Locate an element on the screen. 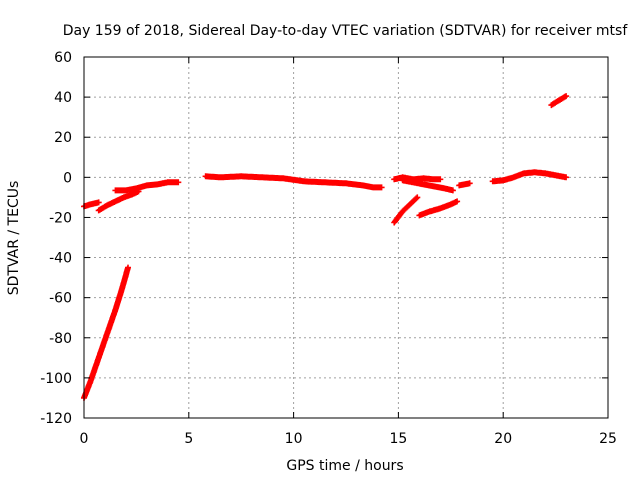 The image size is (640, 480). series-marks-arc-k is located at coordinates (529, 177).